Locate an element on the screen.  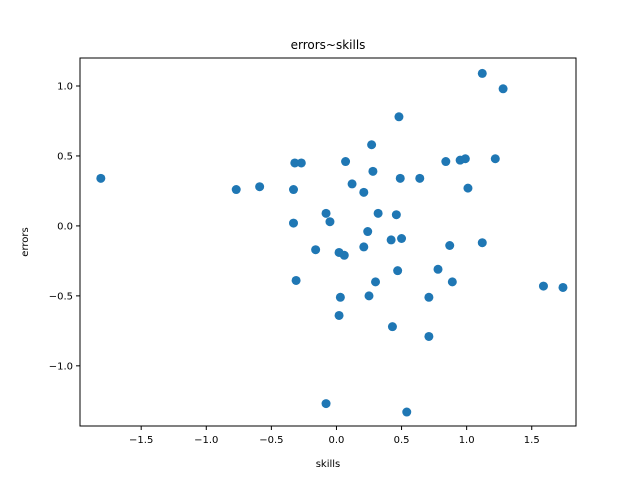
y-tick-label: 0.0 is located at coordinates (65, 226).